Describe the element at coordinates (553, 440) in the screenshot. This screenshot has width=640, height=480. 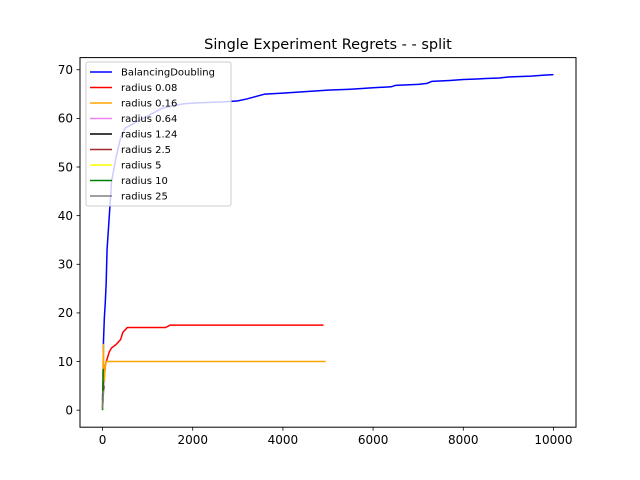
I see `x-tick-label: 10000` at that location.